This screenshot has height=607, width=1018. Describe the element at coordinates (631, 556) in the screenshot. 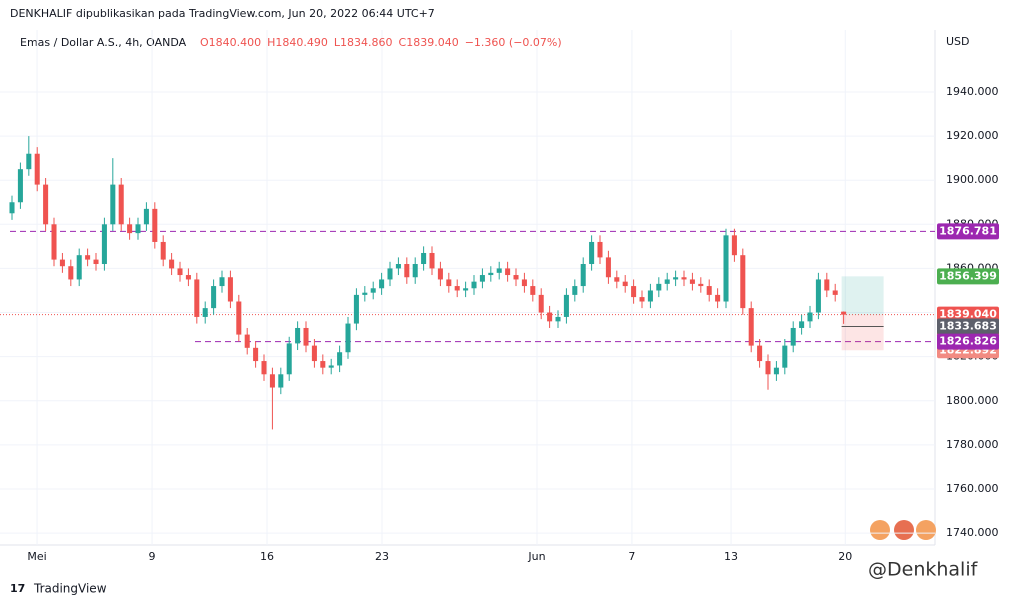

I see `x-tick-label: 7` at that location.